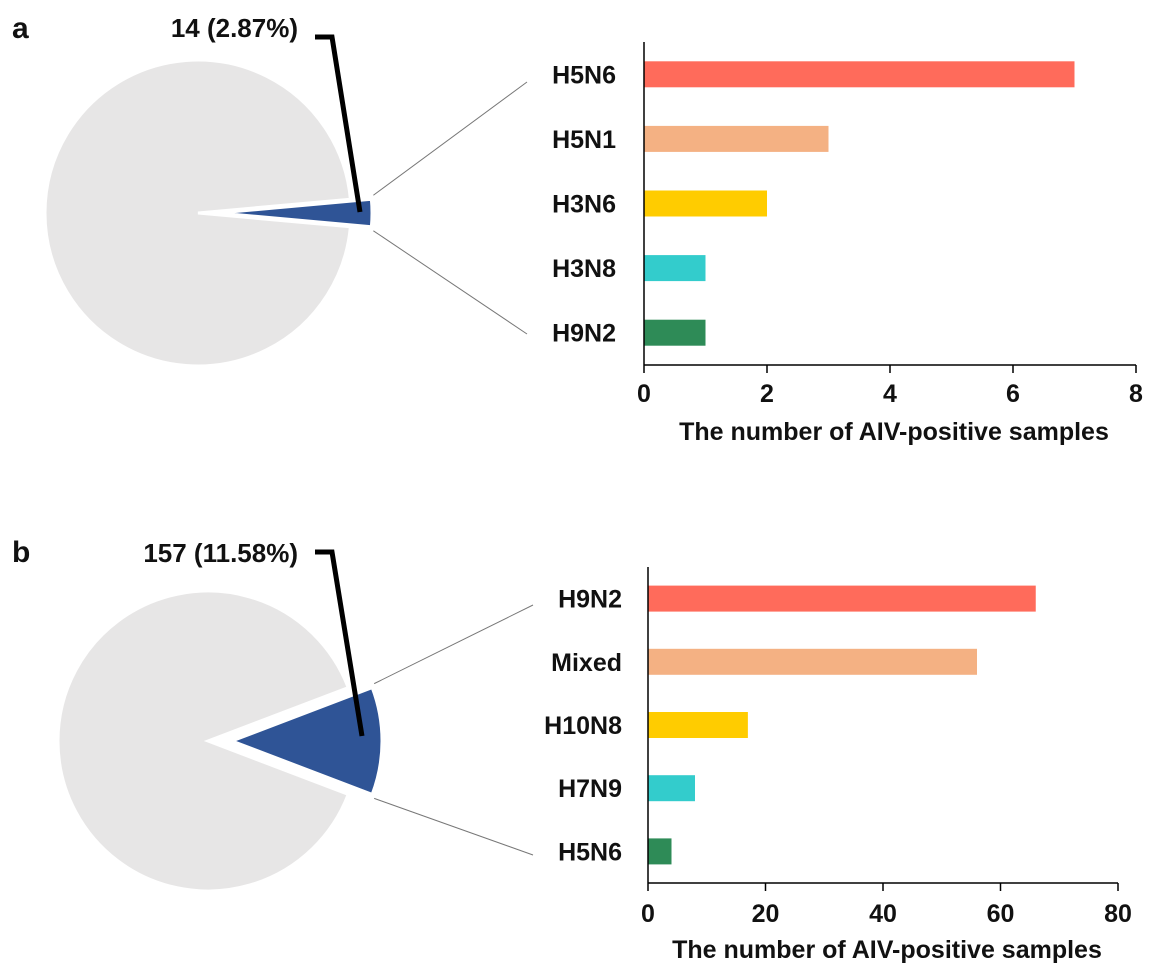  Describe the element at coordinates (21, 552) in the screenshot. I see `panel-letter: b` at that location.